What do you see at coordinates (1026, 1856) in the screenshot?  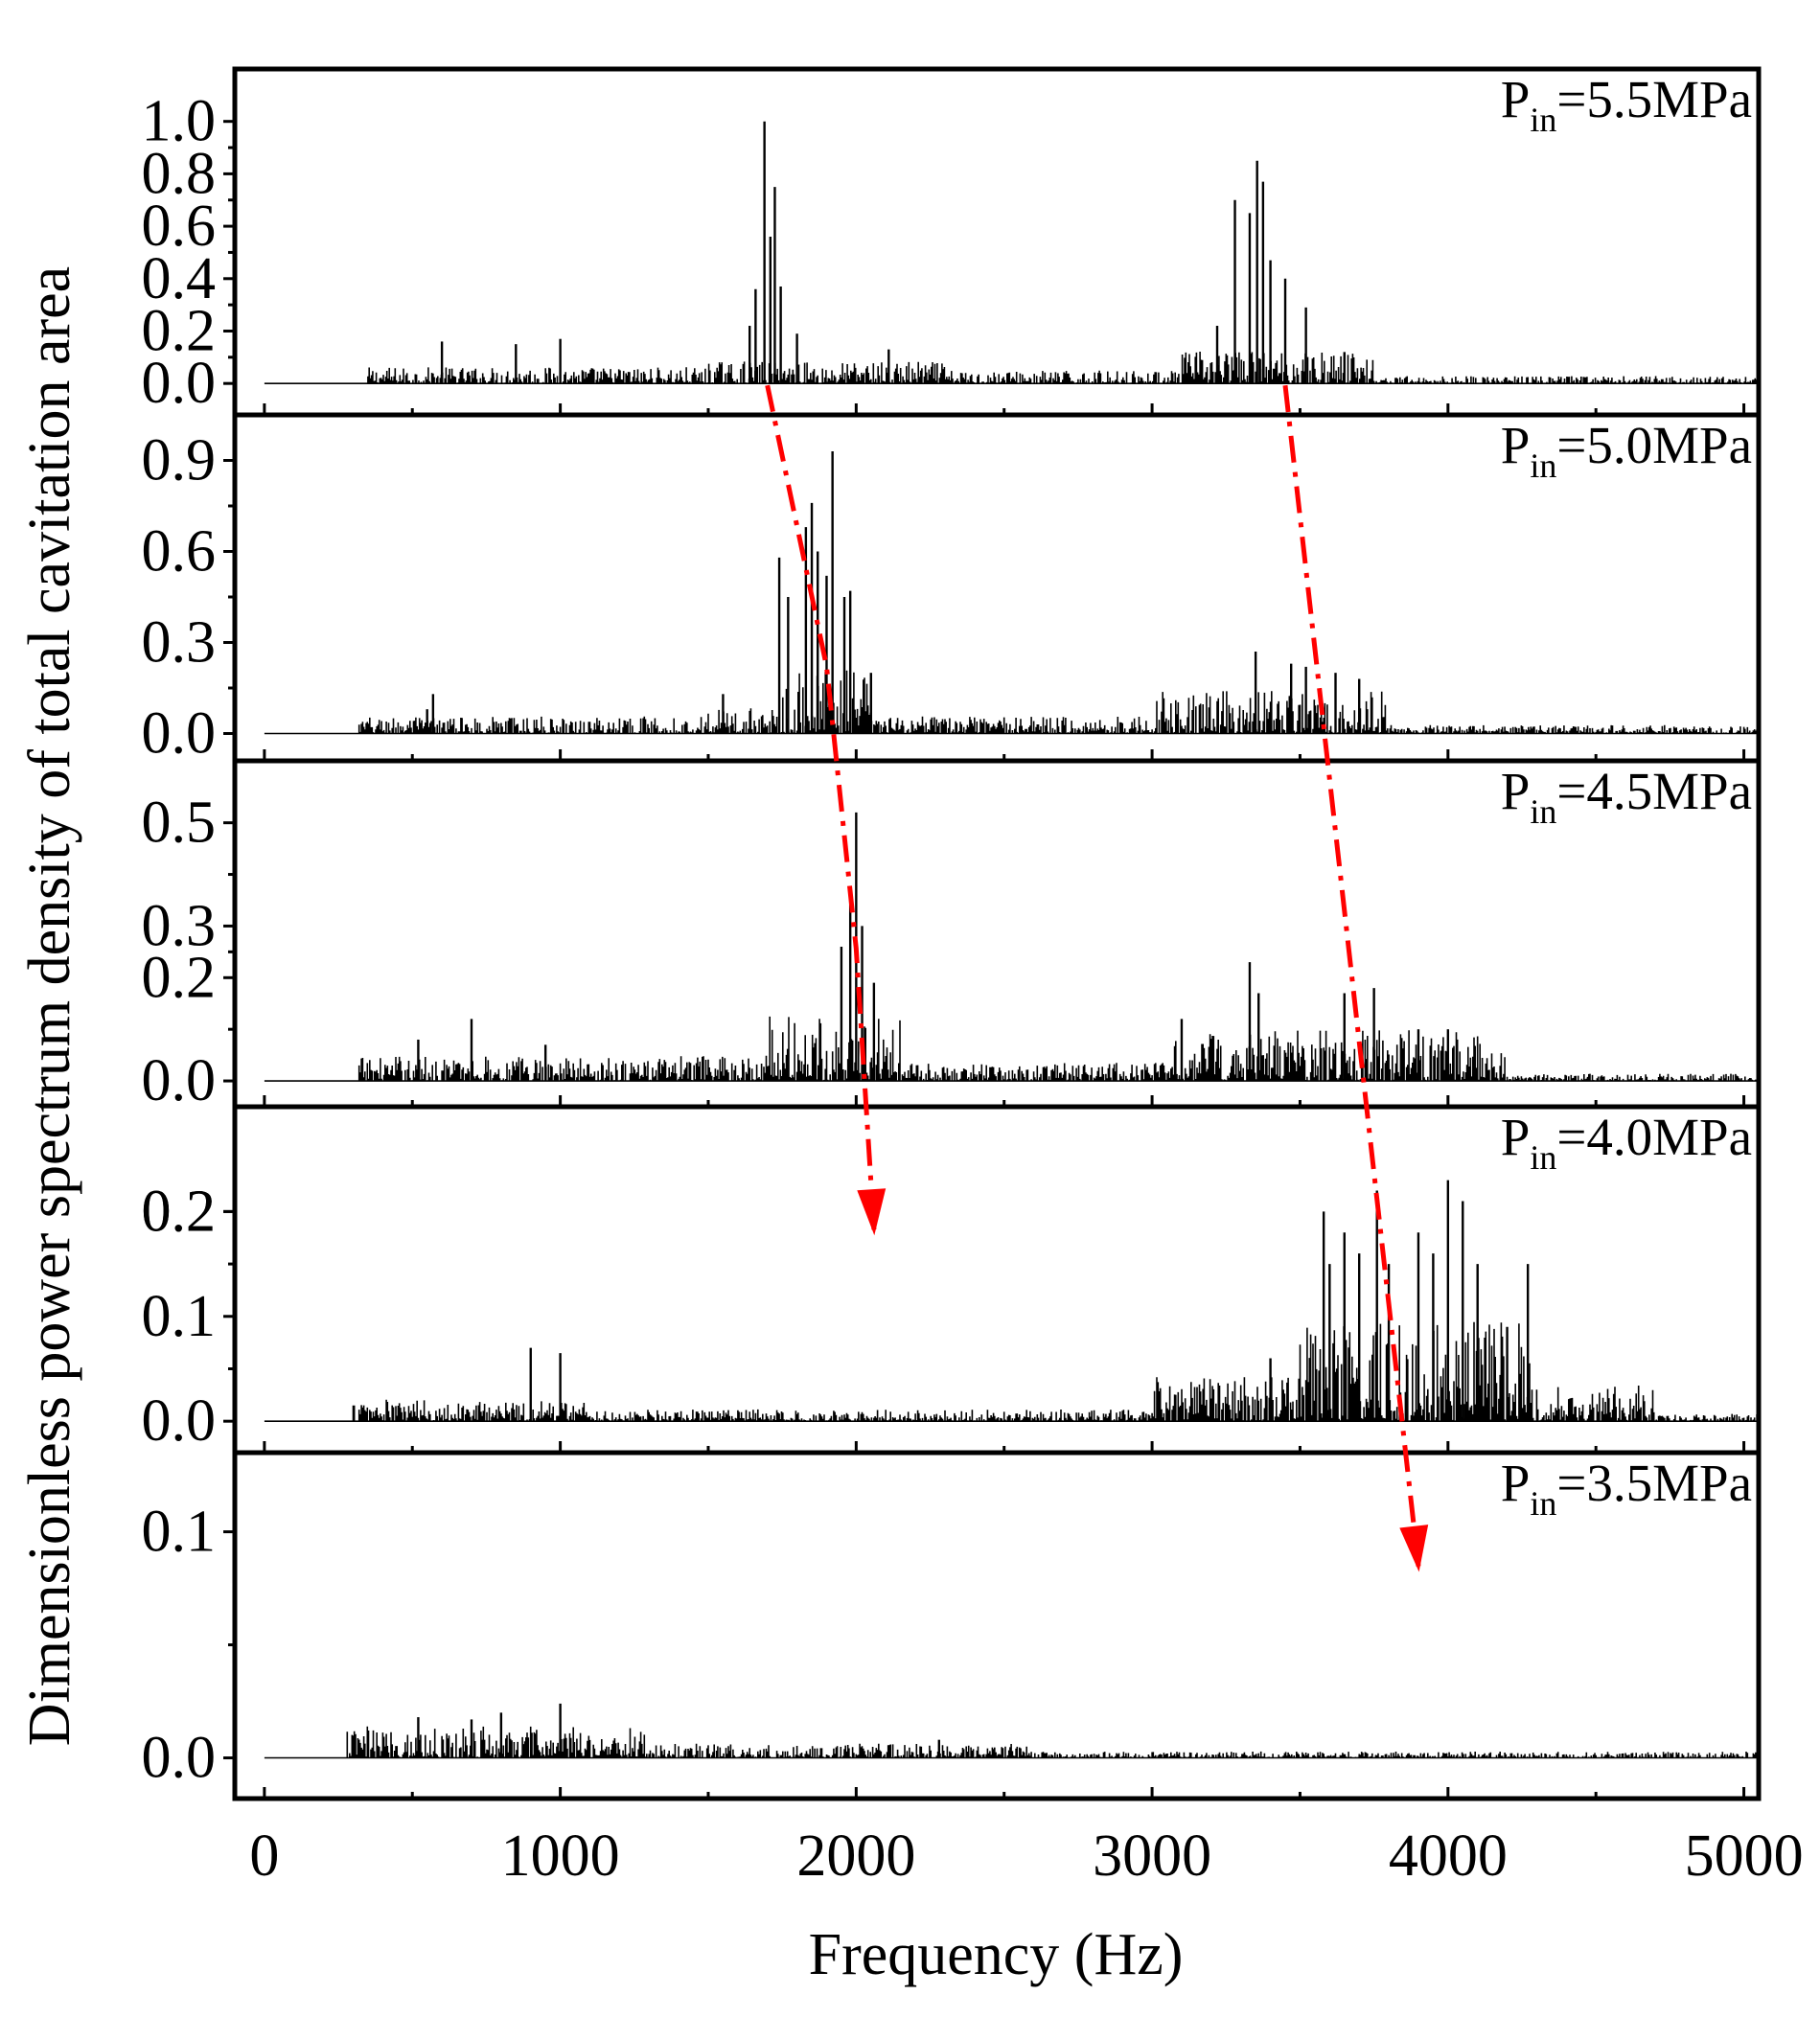 I see `x-axis: 0 1000 2000 3000 4000 5000` at bounding box center [1026, 1856].